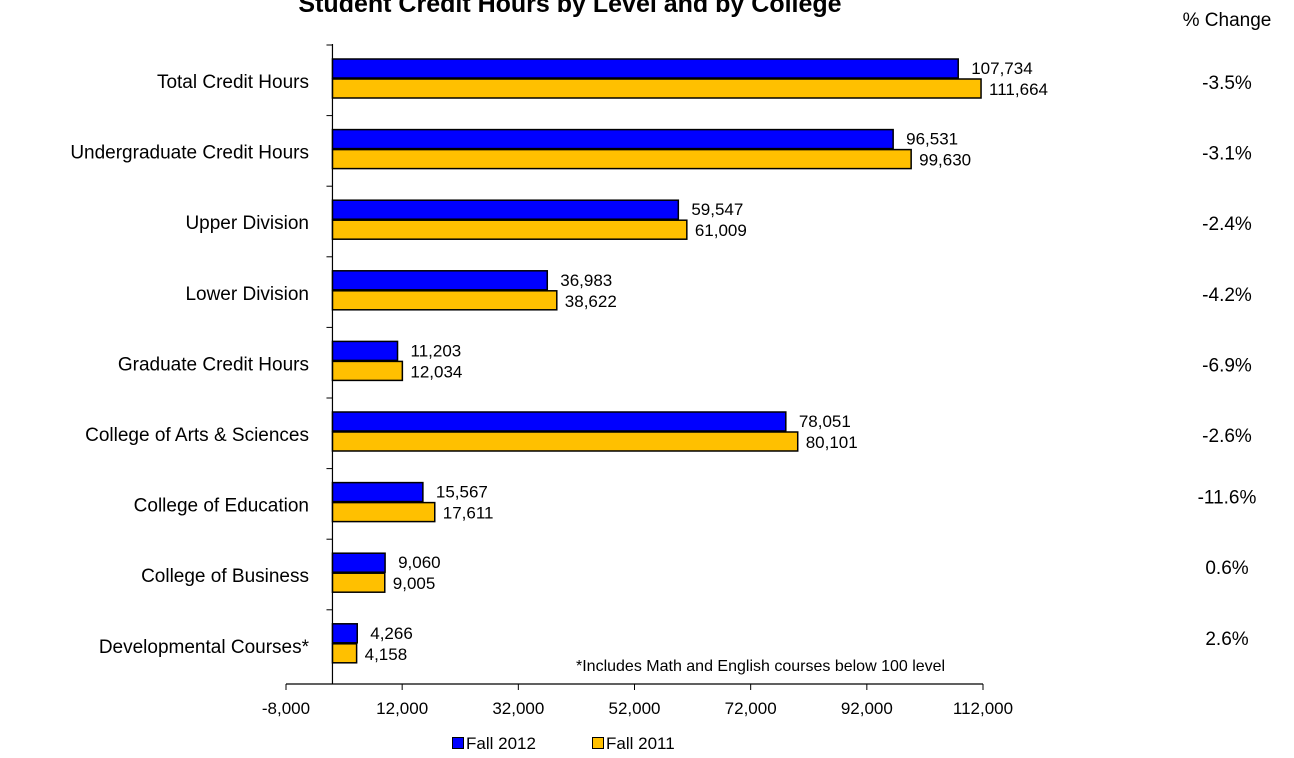 This screenshot has width=1294, height=758. What do you see at coordinates (1226, 639) in the screenshot?
I see `pct-change-value: 2.6%` at bounding box center [1226, 639].